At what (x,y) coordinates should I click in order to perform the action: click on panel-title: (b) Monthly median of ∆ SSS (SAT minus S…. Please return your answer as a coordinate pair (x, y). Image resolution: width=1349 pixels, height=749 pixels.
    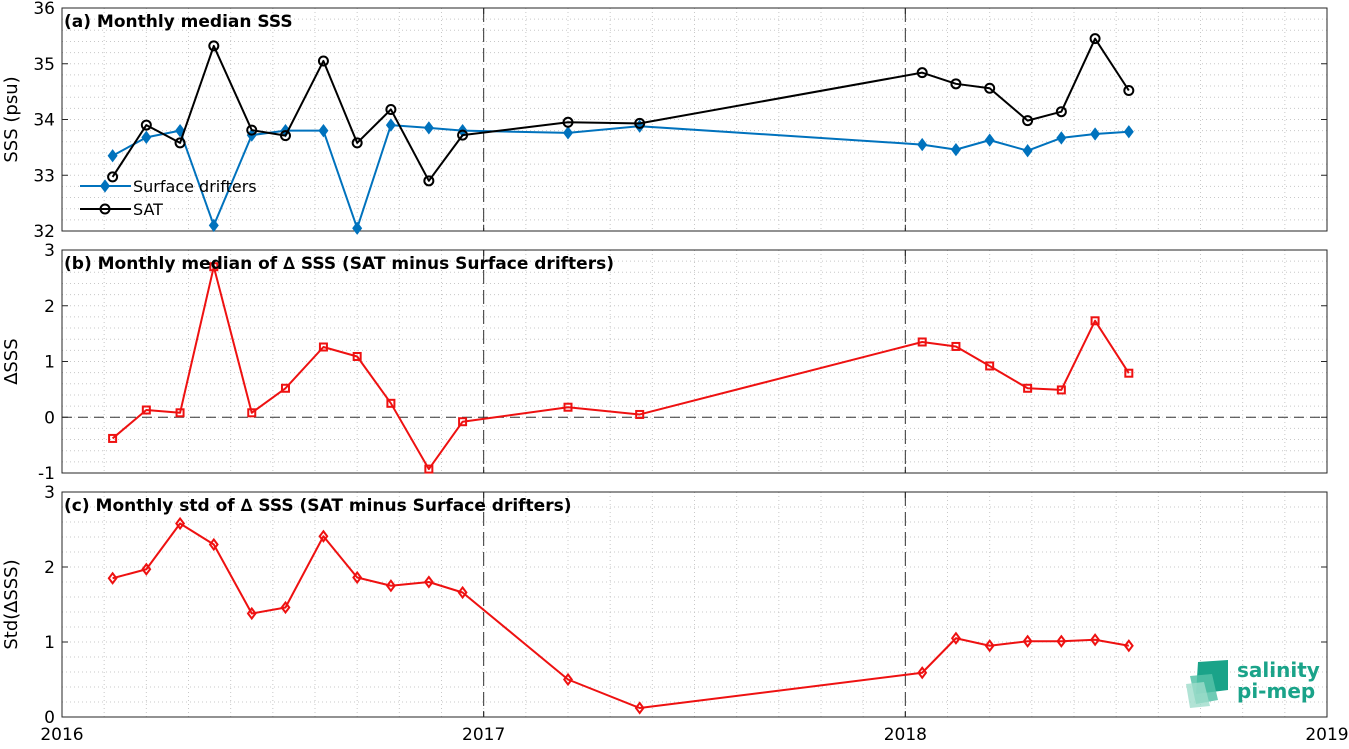
    Looking at the image, I should click on (339, 264).